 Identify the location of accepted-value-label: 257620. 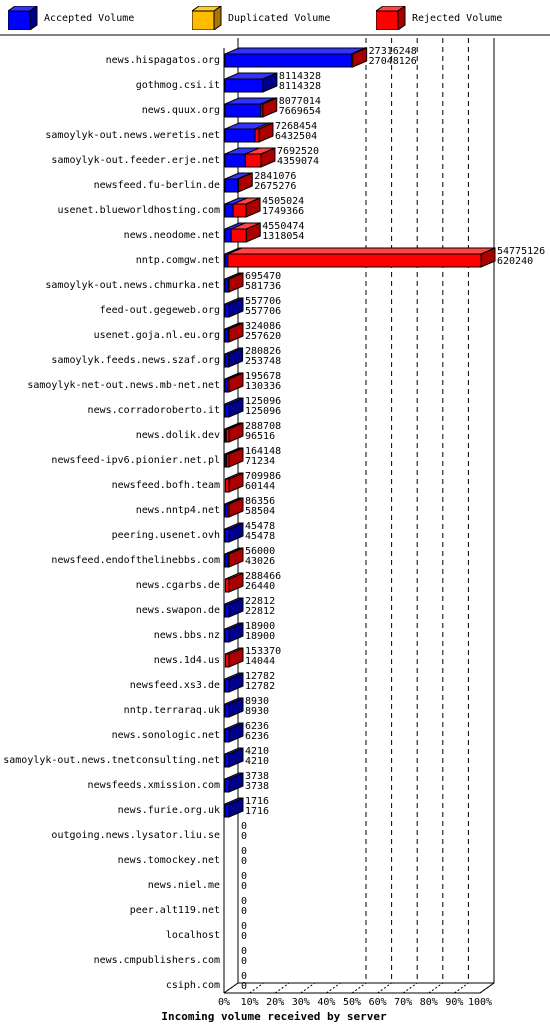
(263, 336).